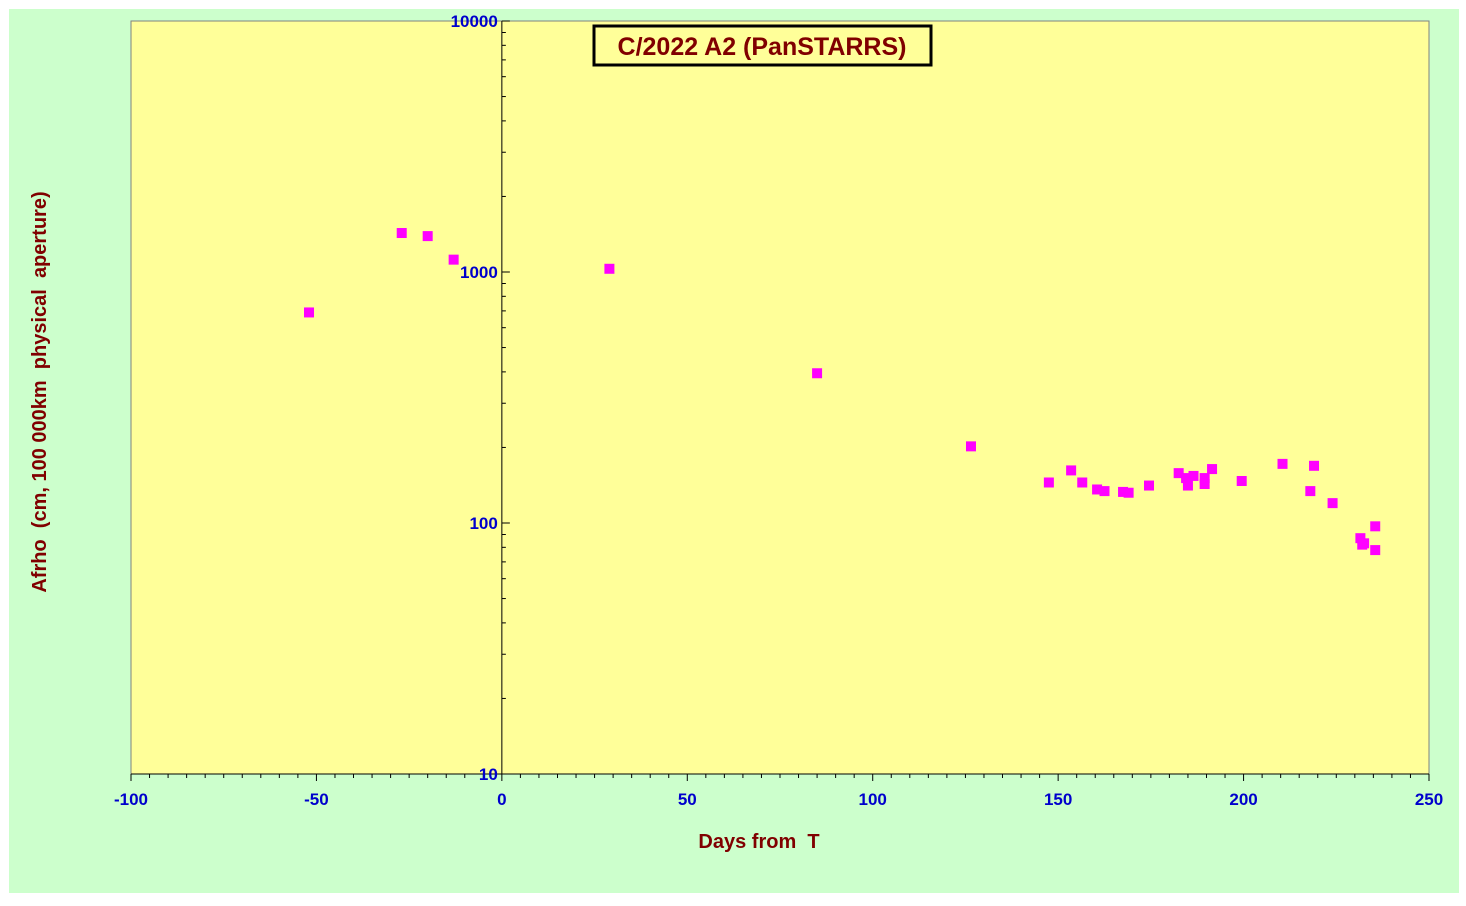 This screenshot has width=1466, height=906. I want to click on title-box: C/2022 A2 (PanSTARRS), so click(762, 45).